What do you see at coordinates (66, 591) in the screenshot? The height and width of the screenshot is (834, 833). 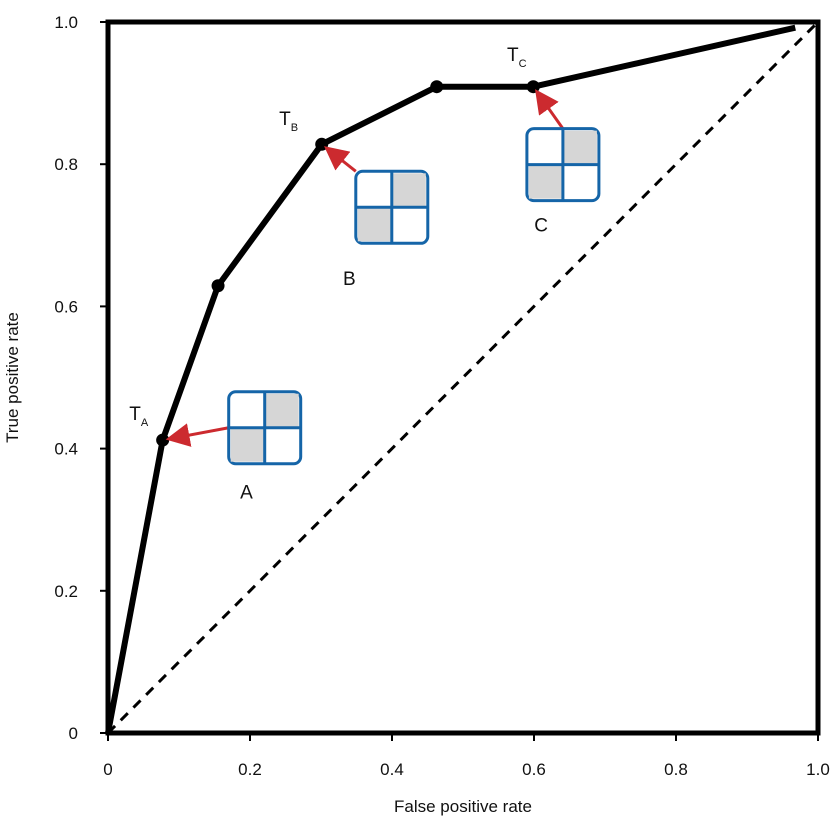 I see `y-tick-label: 0.2` at bounding box center [66, 591].